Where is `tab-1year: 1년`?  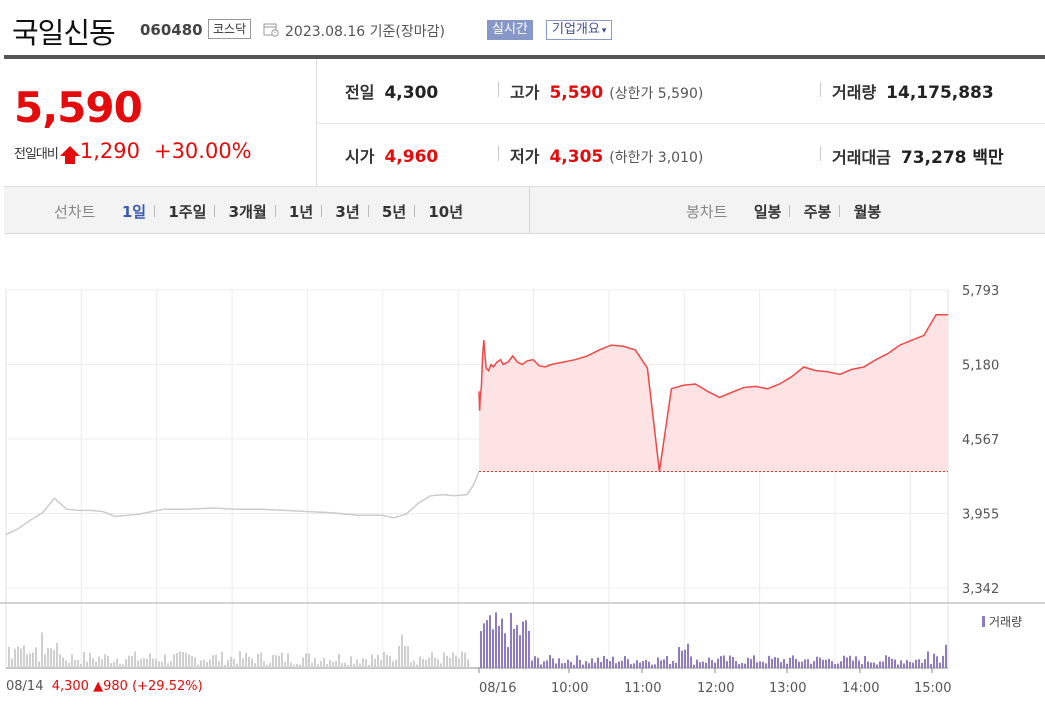 tab-1year: 1년 is located at coordinates (301, 212).